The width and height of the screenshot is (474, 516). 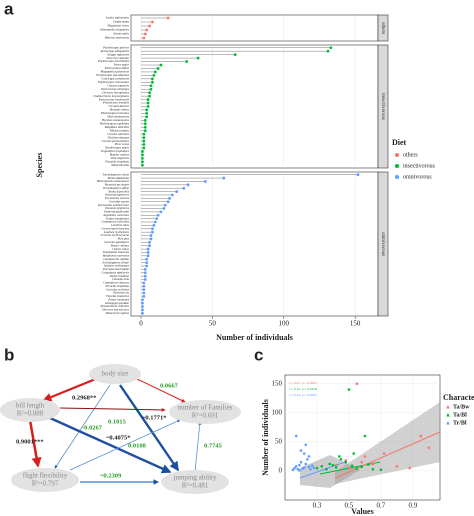 I want to click on species-label: Regulus regulus, so click(x=119, y=155).